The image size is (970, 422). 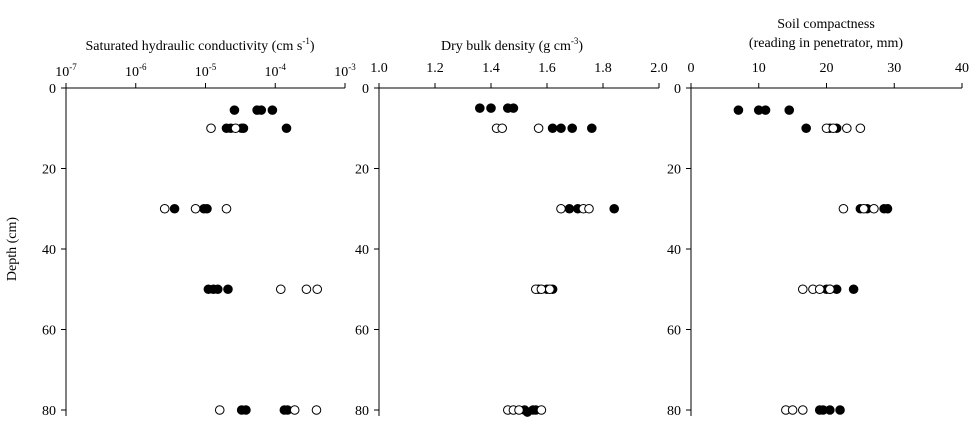 I want to click on panel2-title-sup: -3, so click(x=575, y=41).